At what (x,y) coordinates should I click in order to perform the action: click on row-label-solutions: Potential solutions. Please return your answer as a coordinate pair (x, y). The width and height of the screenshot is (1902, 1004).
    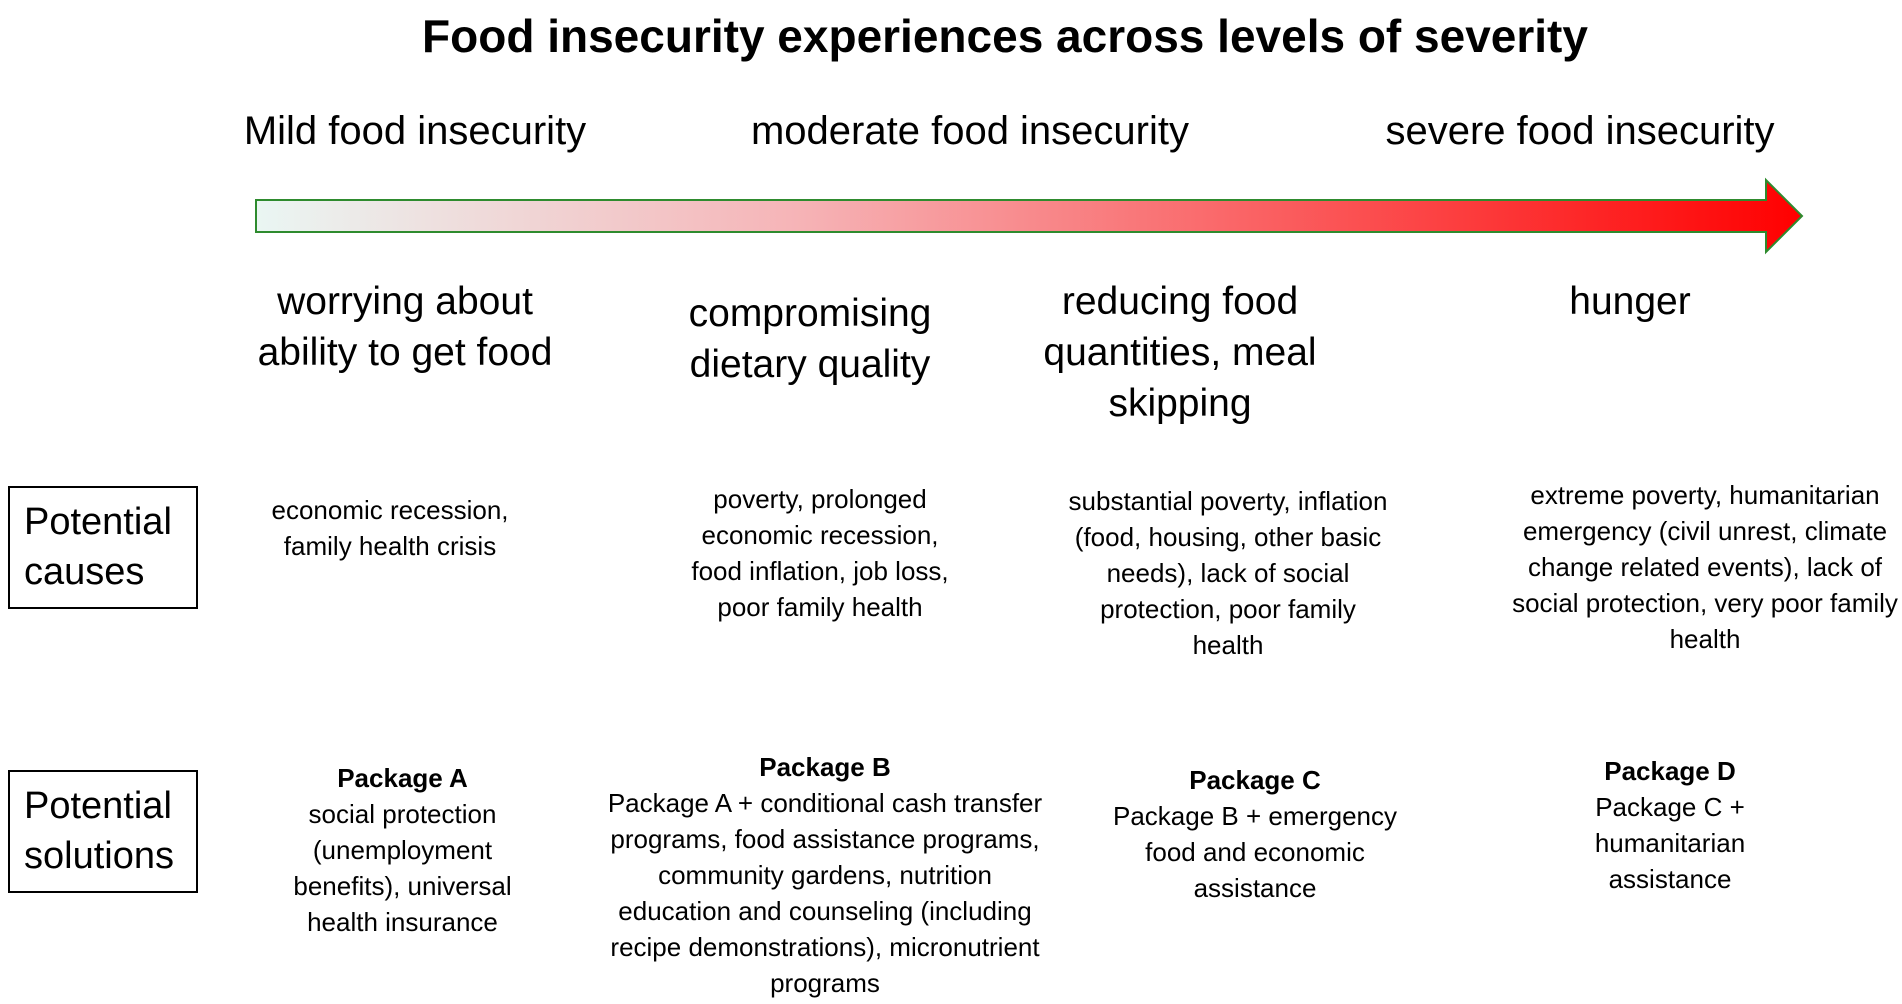
    Looking at the image, I should click on (103, 831).